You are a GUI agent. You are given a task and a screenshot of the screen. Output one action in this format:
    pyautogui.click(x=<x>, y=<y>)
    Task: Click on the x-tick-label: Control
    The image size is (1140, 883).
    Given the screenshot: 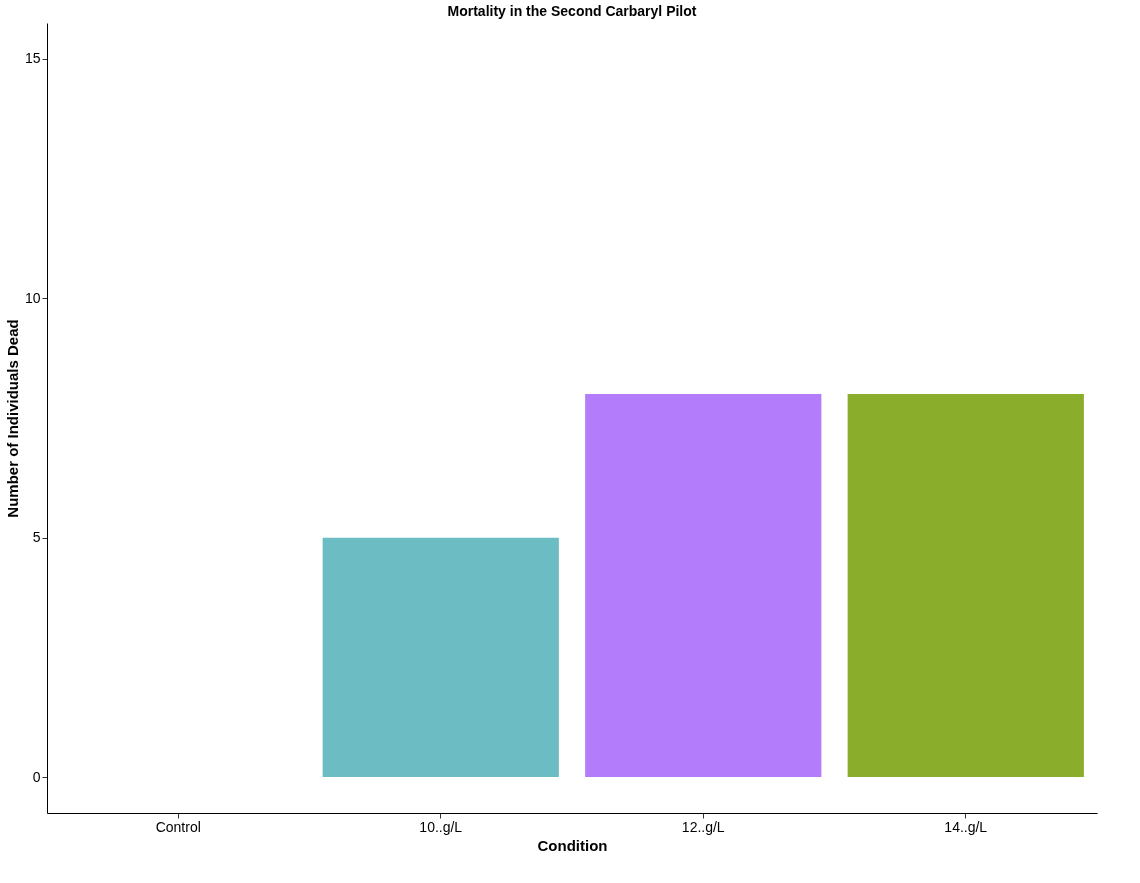 What is the action you would take?
    pyautogui.click(x=178, y=826)
    